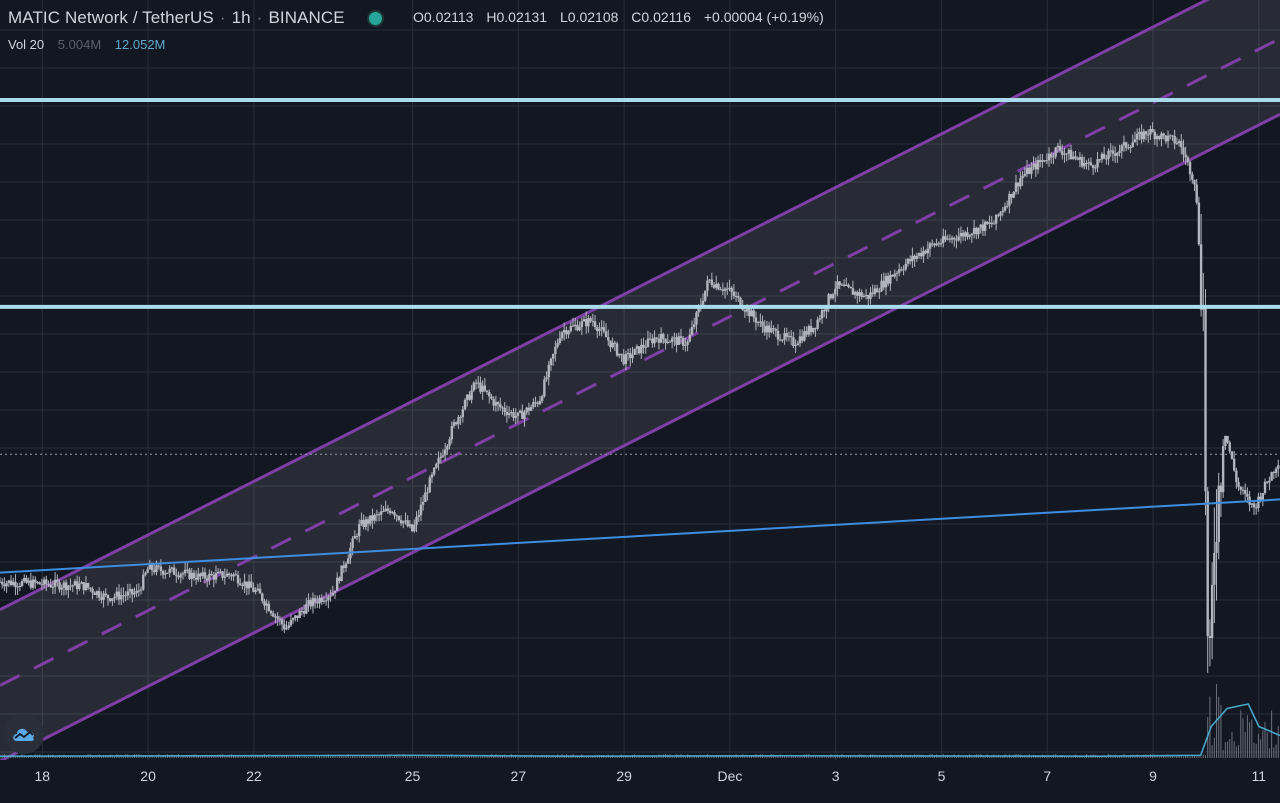 Image resolution: width=1280 pixels, height=803 pixels. I want to click on symbol-header: MATIC Network / TetherUS · 1h · BINANCE, so click(195, 18).